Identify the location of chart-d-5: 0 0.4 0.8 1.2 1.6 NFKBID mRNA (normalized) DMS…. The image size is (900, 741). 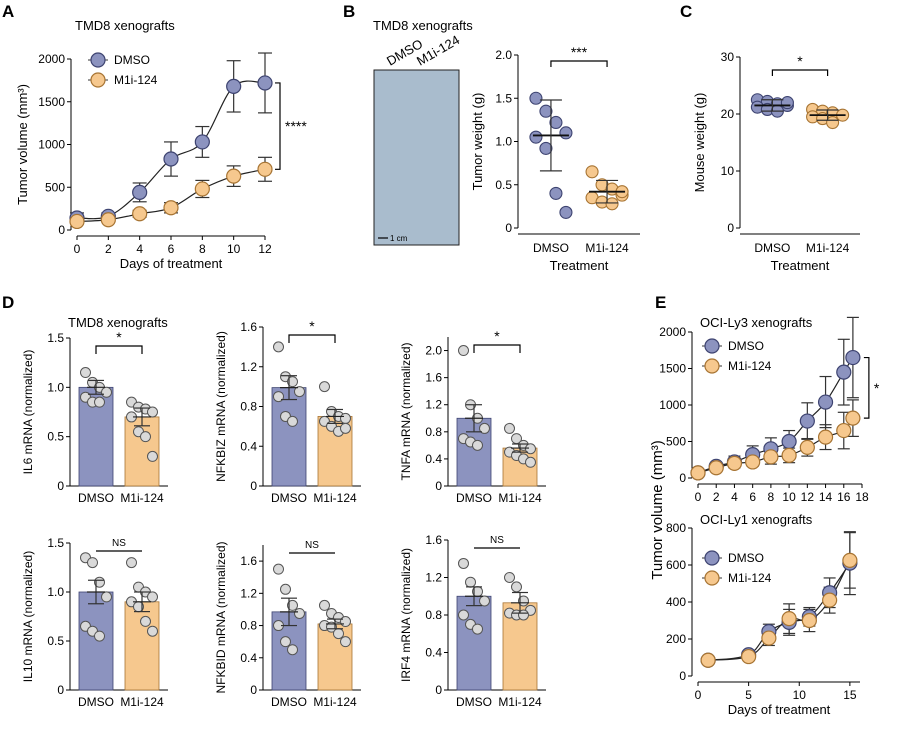
(287, 624).